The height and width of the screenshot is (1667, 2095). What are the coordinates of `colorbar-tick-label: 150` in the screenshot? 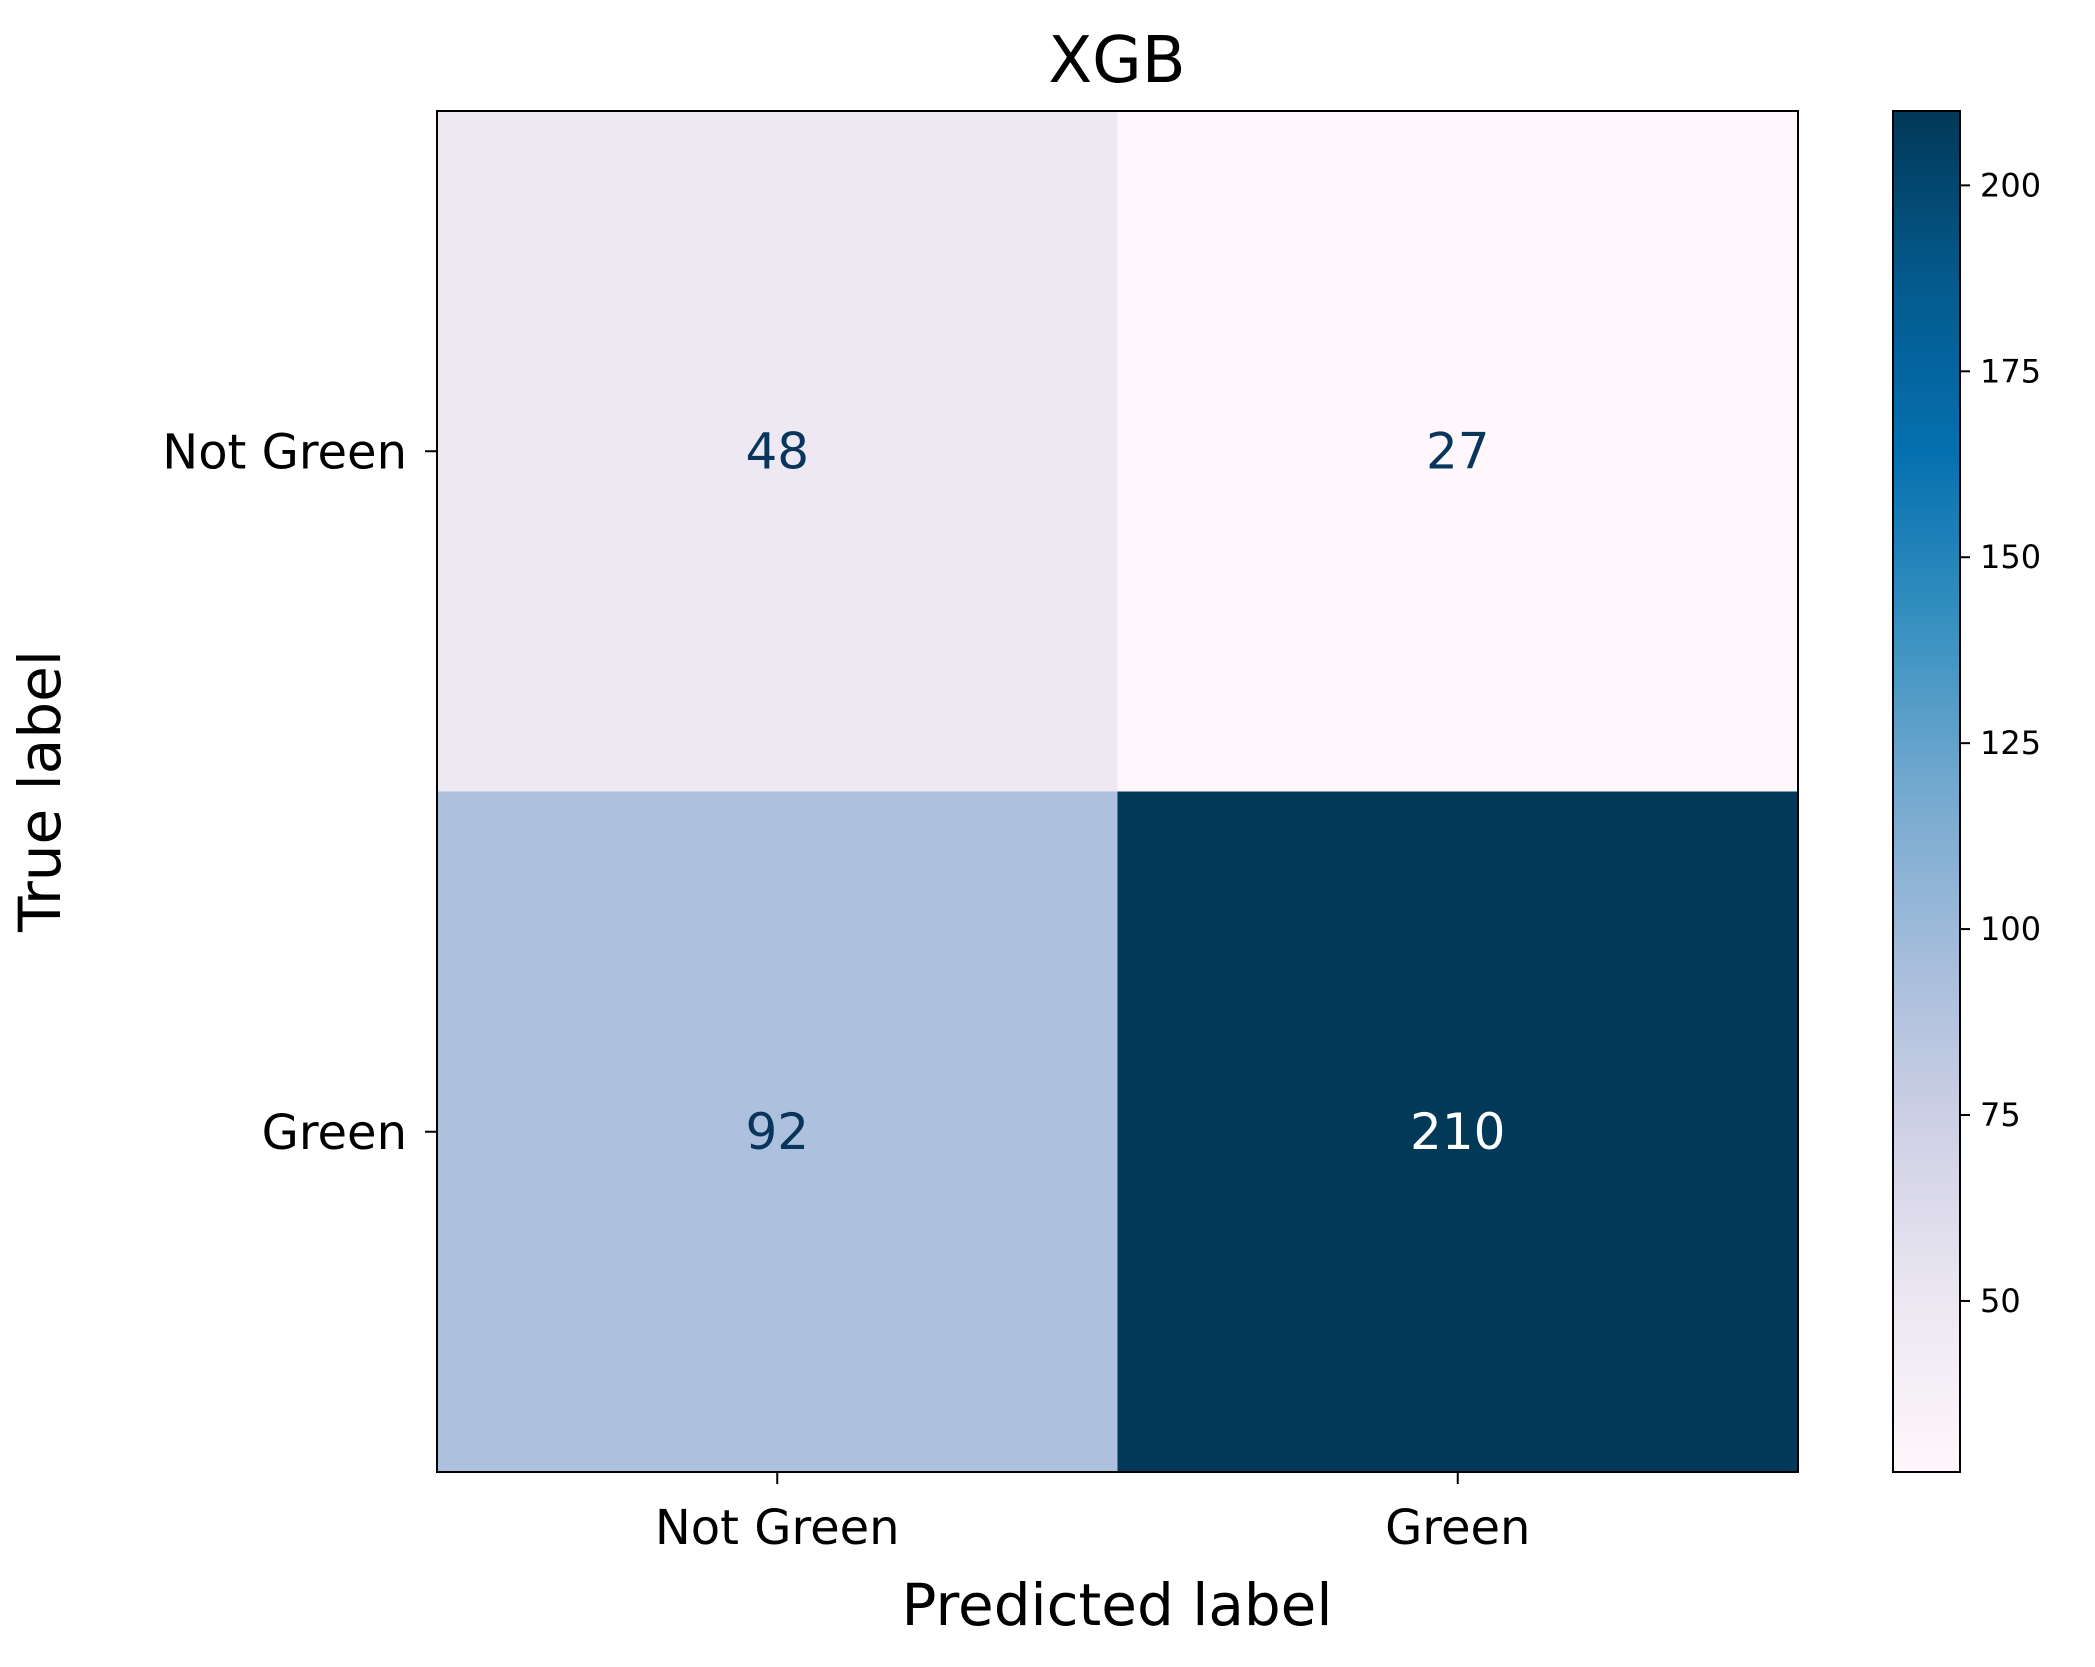 It's located at (2010, 557).